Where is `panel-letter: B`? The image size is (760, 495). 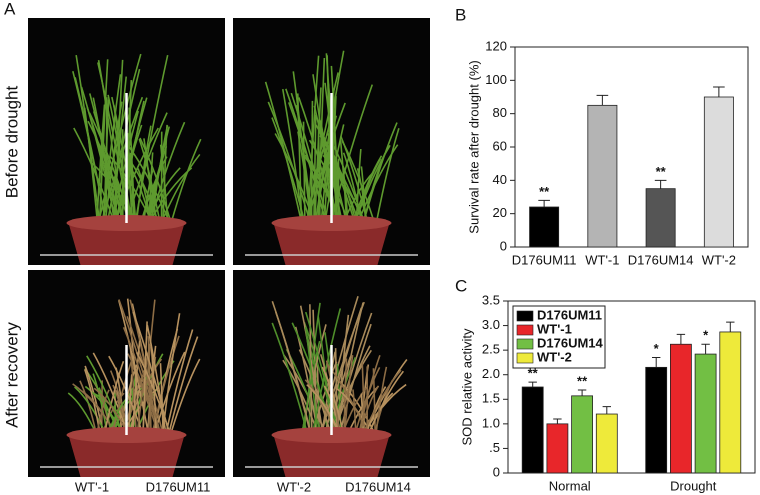
panel-letter: B is located at coordinates (460, 14).